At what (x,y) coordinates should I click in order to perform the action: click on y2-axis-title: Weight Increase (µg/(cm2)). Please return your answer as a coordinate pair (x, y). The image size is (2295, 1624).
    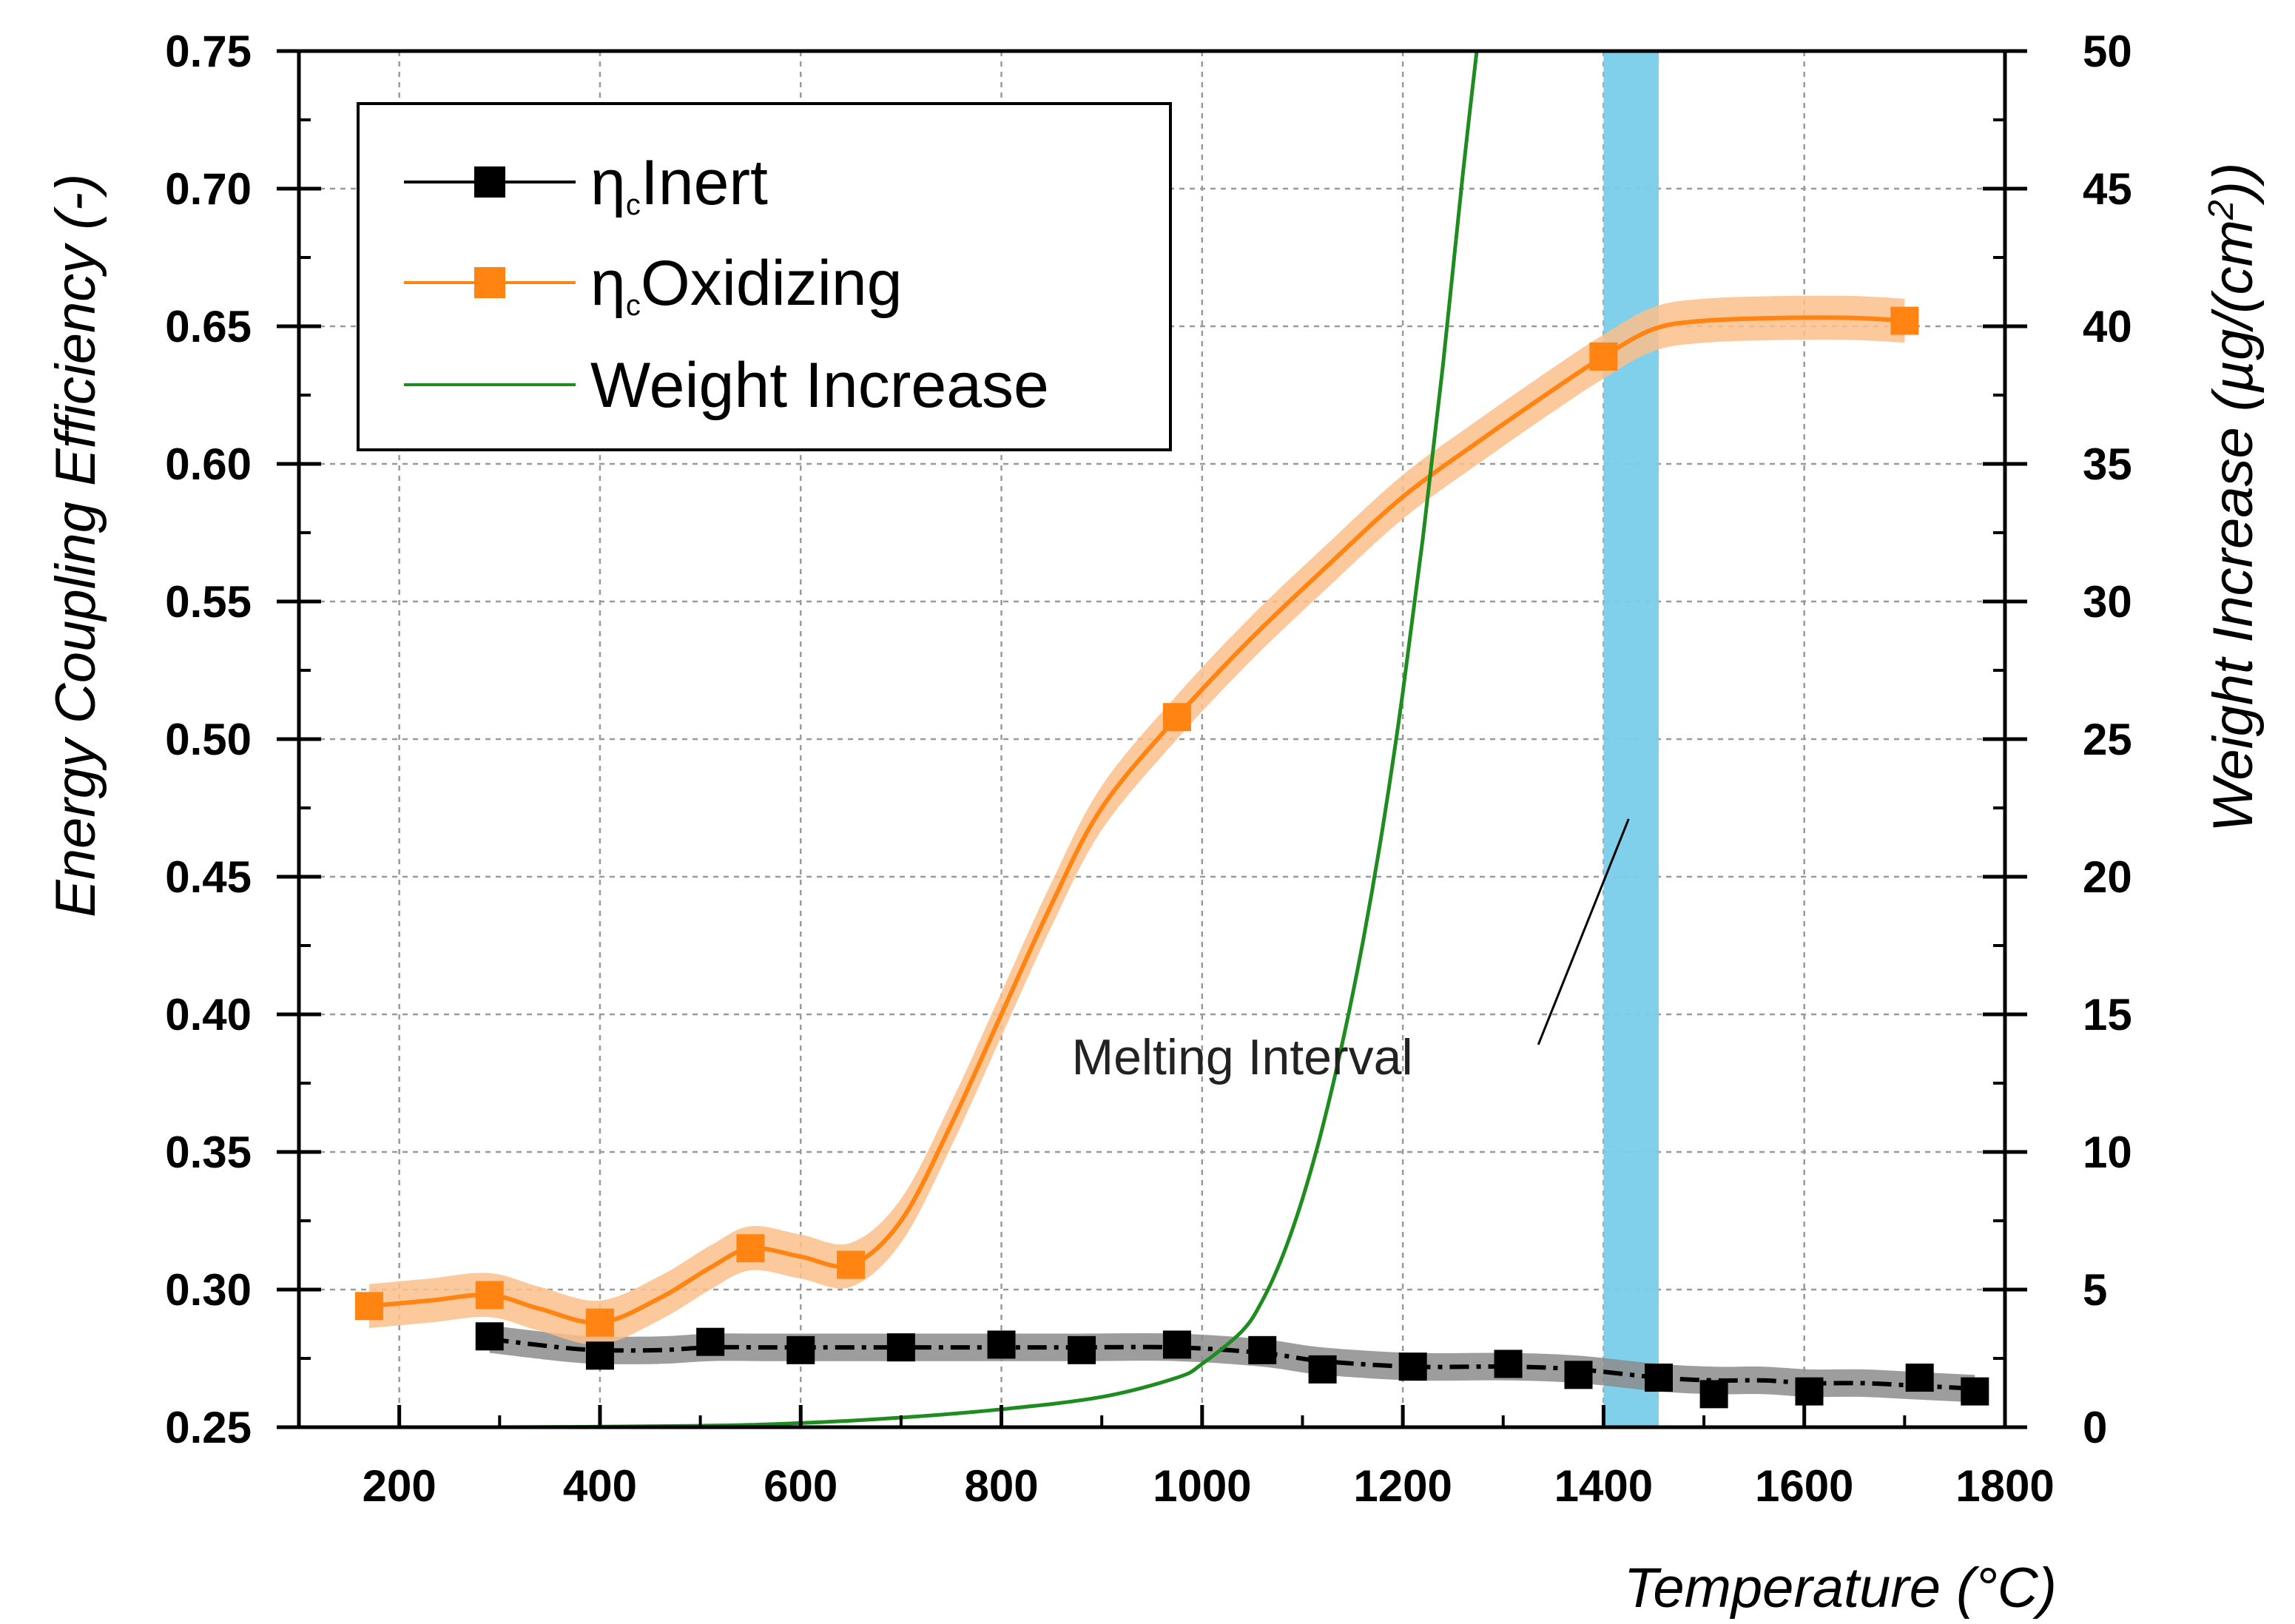
    Looking at the image, I should click on (2233, 497).